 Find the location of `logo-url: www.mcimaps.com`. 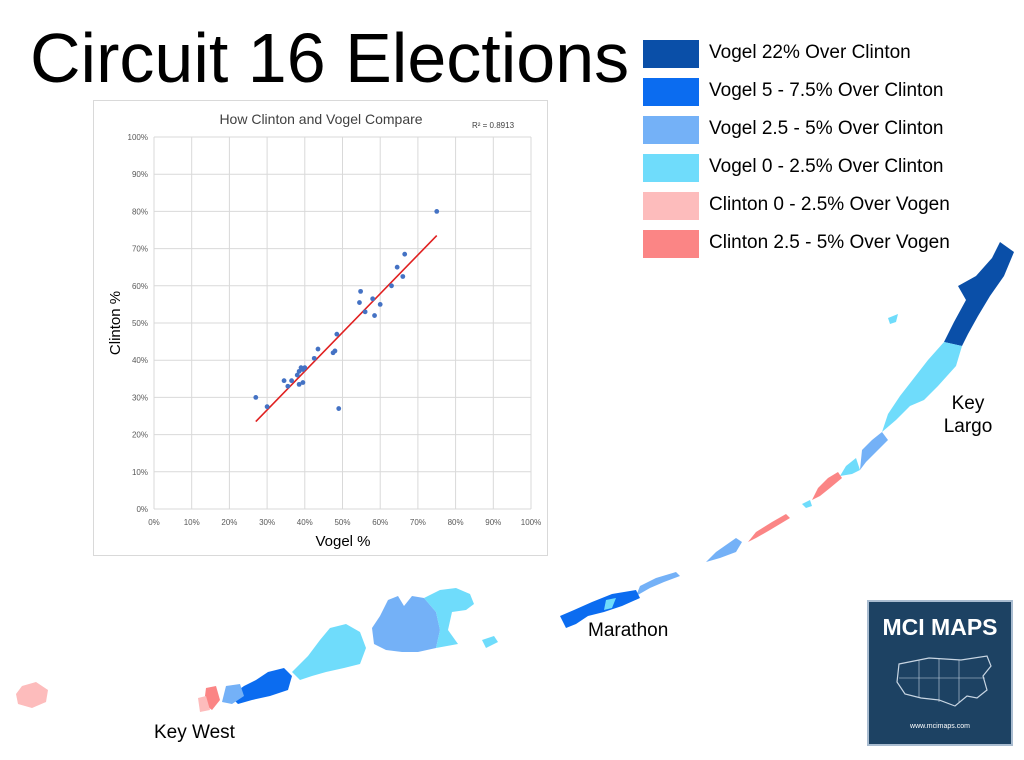

logo-url: www.mcimaps.com is located at coordinates (940, 726).